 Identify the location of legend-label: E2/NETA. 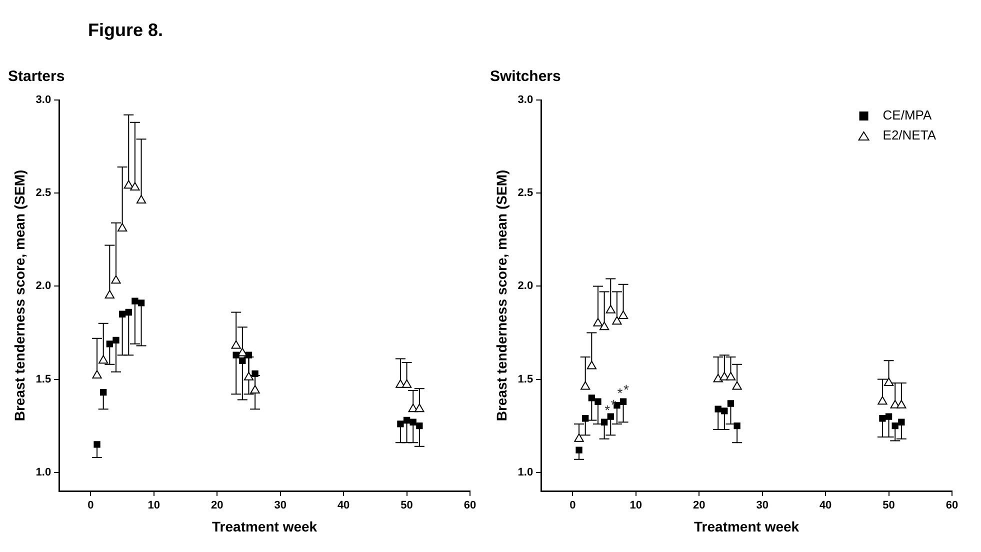
(909, 135).